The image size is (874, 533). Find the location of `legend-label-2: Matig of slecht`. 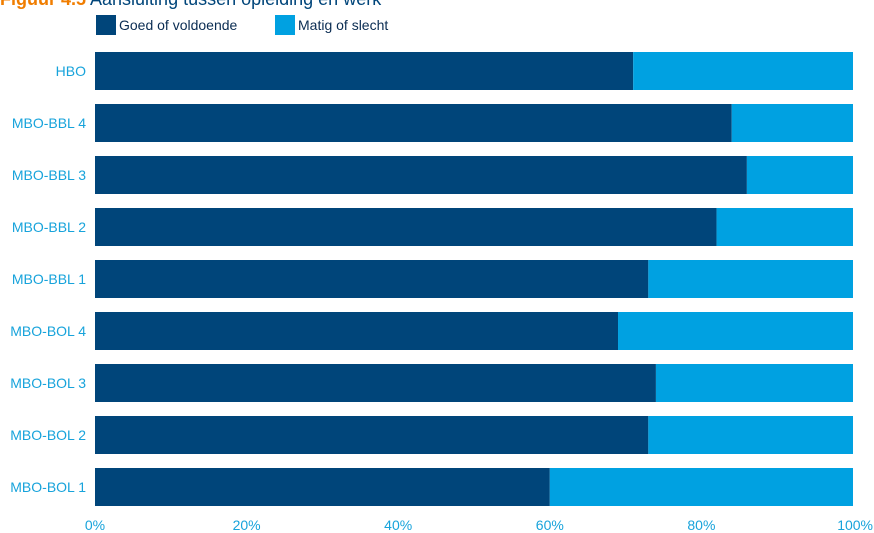

legend-label-2: Matig of slecht is located at coordinates (343, 25).